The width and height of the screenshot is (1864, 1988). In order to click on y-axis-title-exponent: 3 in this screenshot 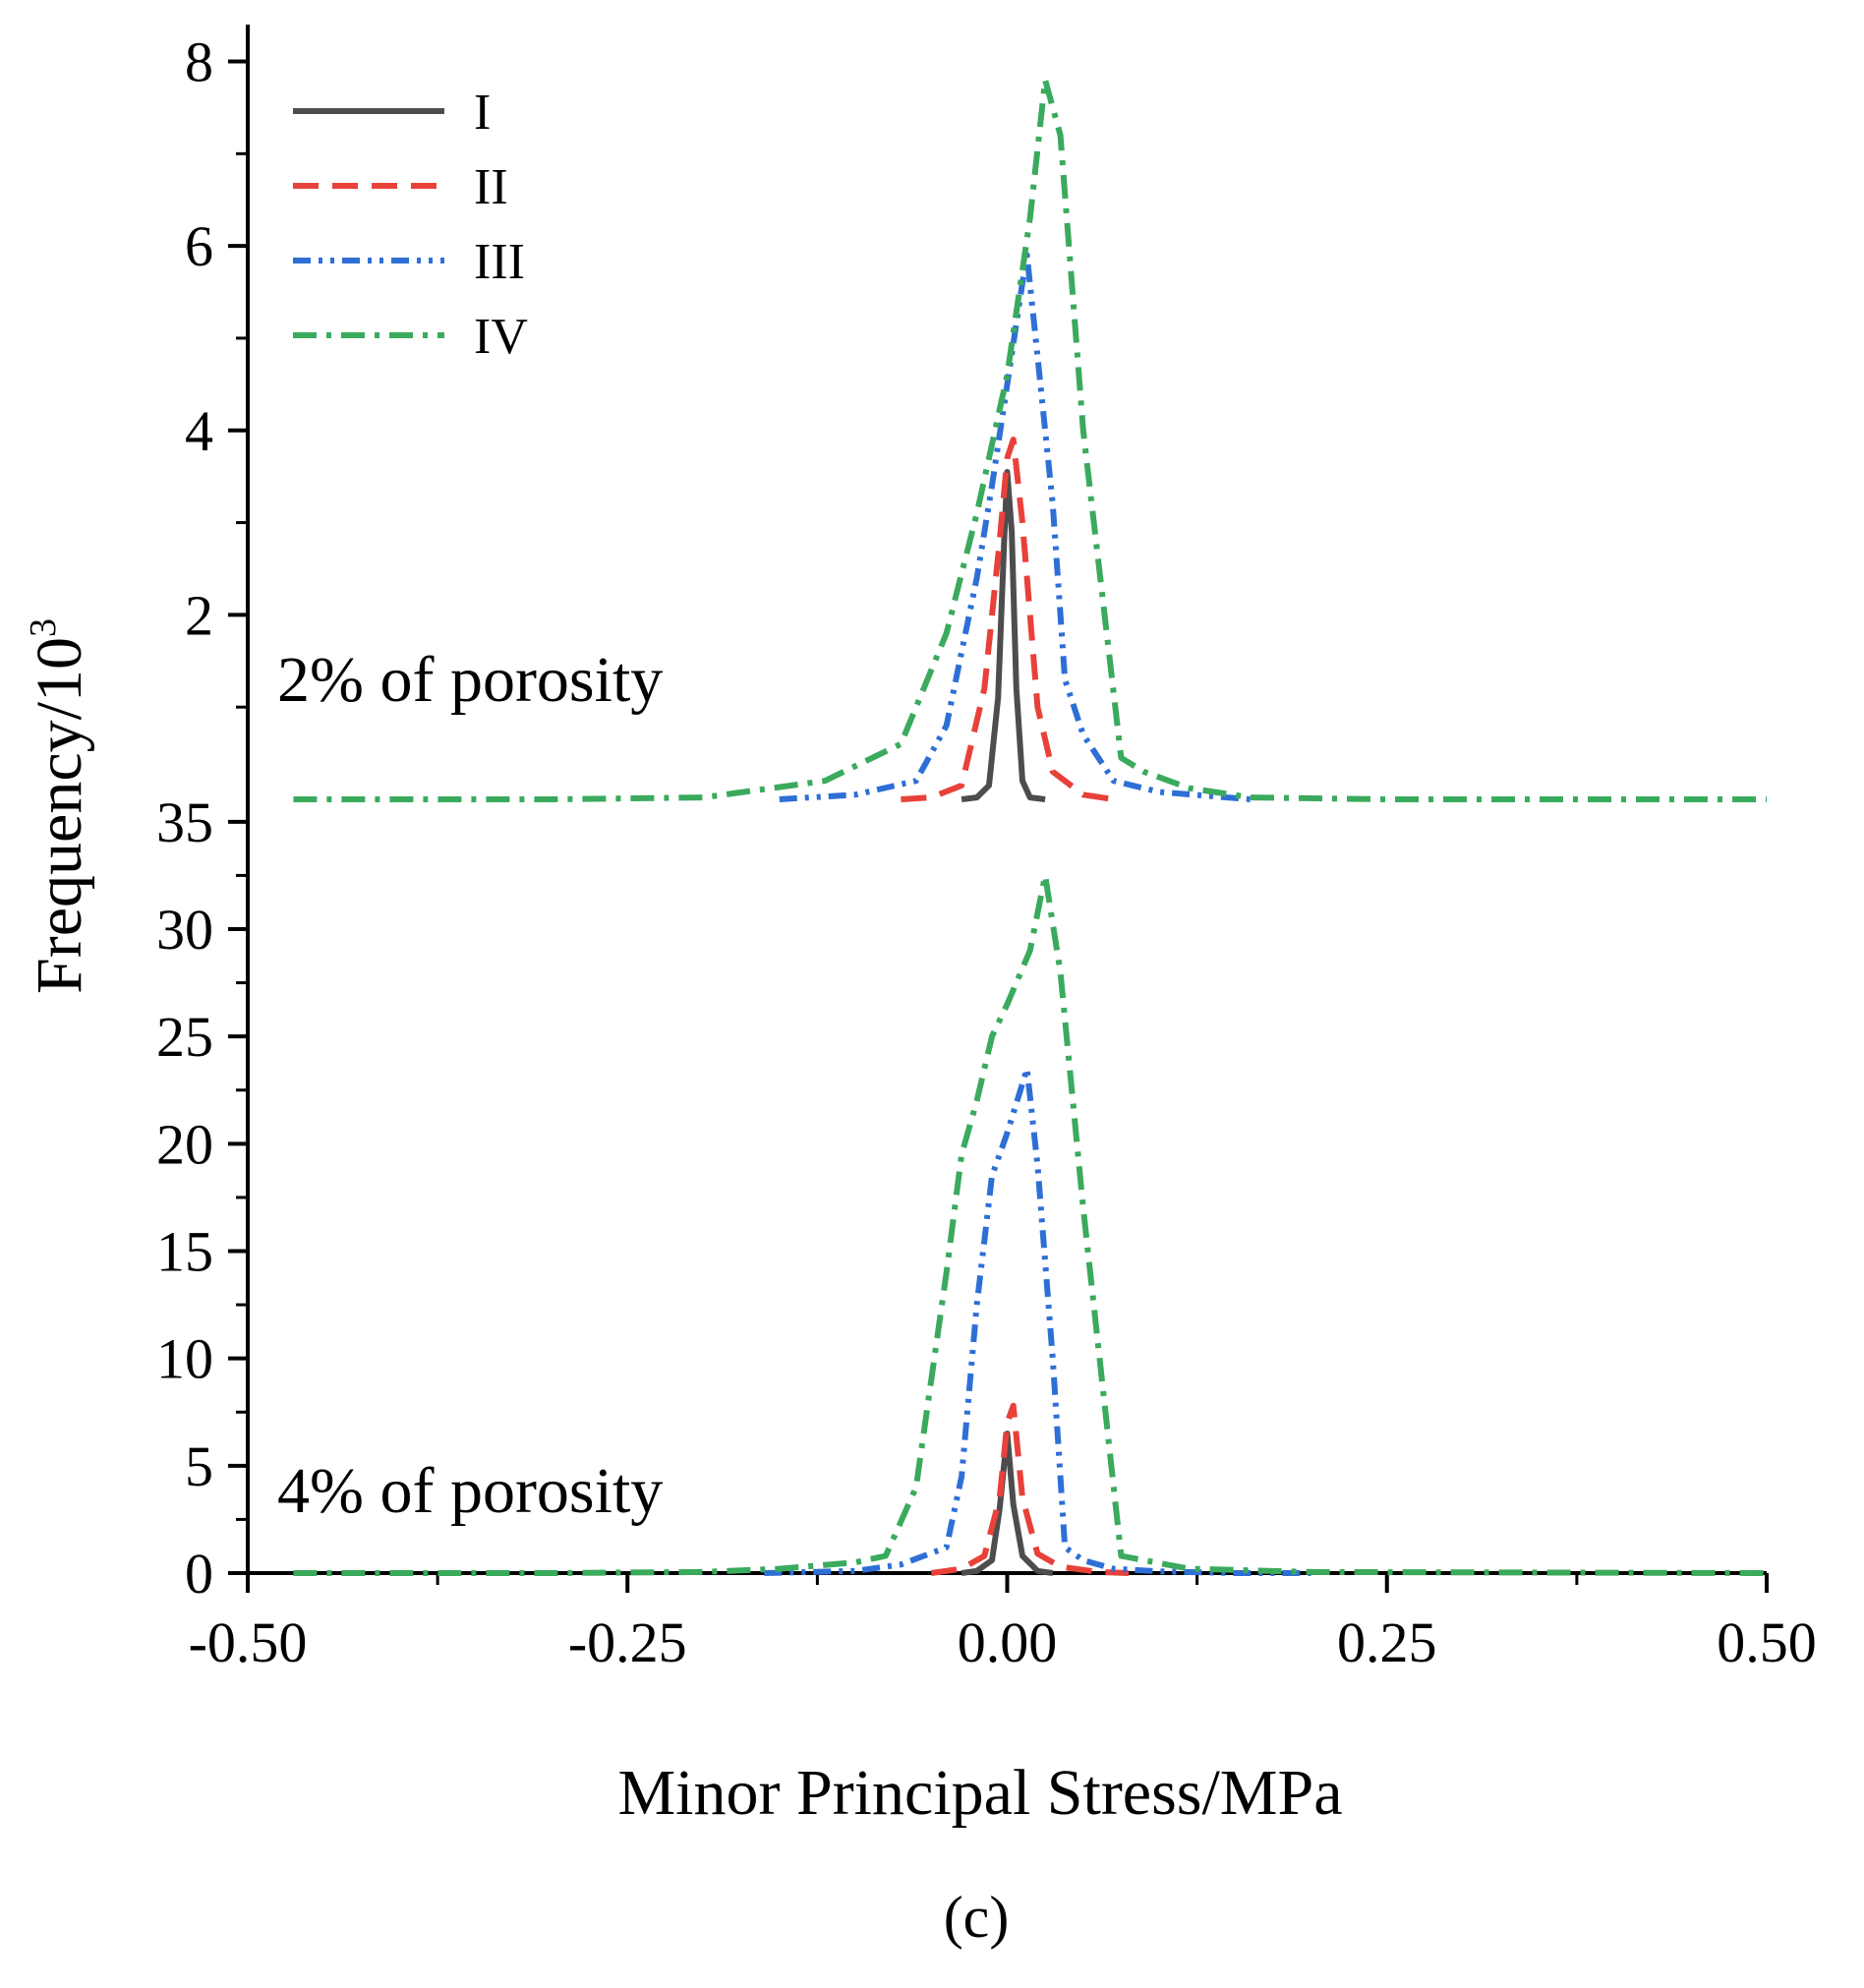, I will do `click(43, 627)`.